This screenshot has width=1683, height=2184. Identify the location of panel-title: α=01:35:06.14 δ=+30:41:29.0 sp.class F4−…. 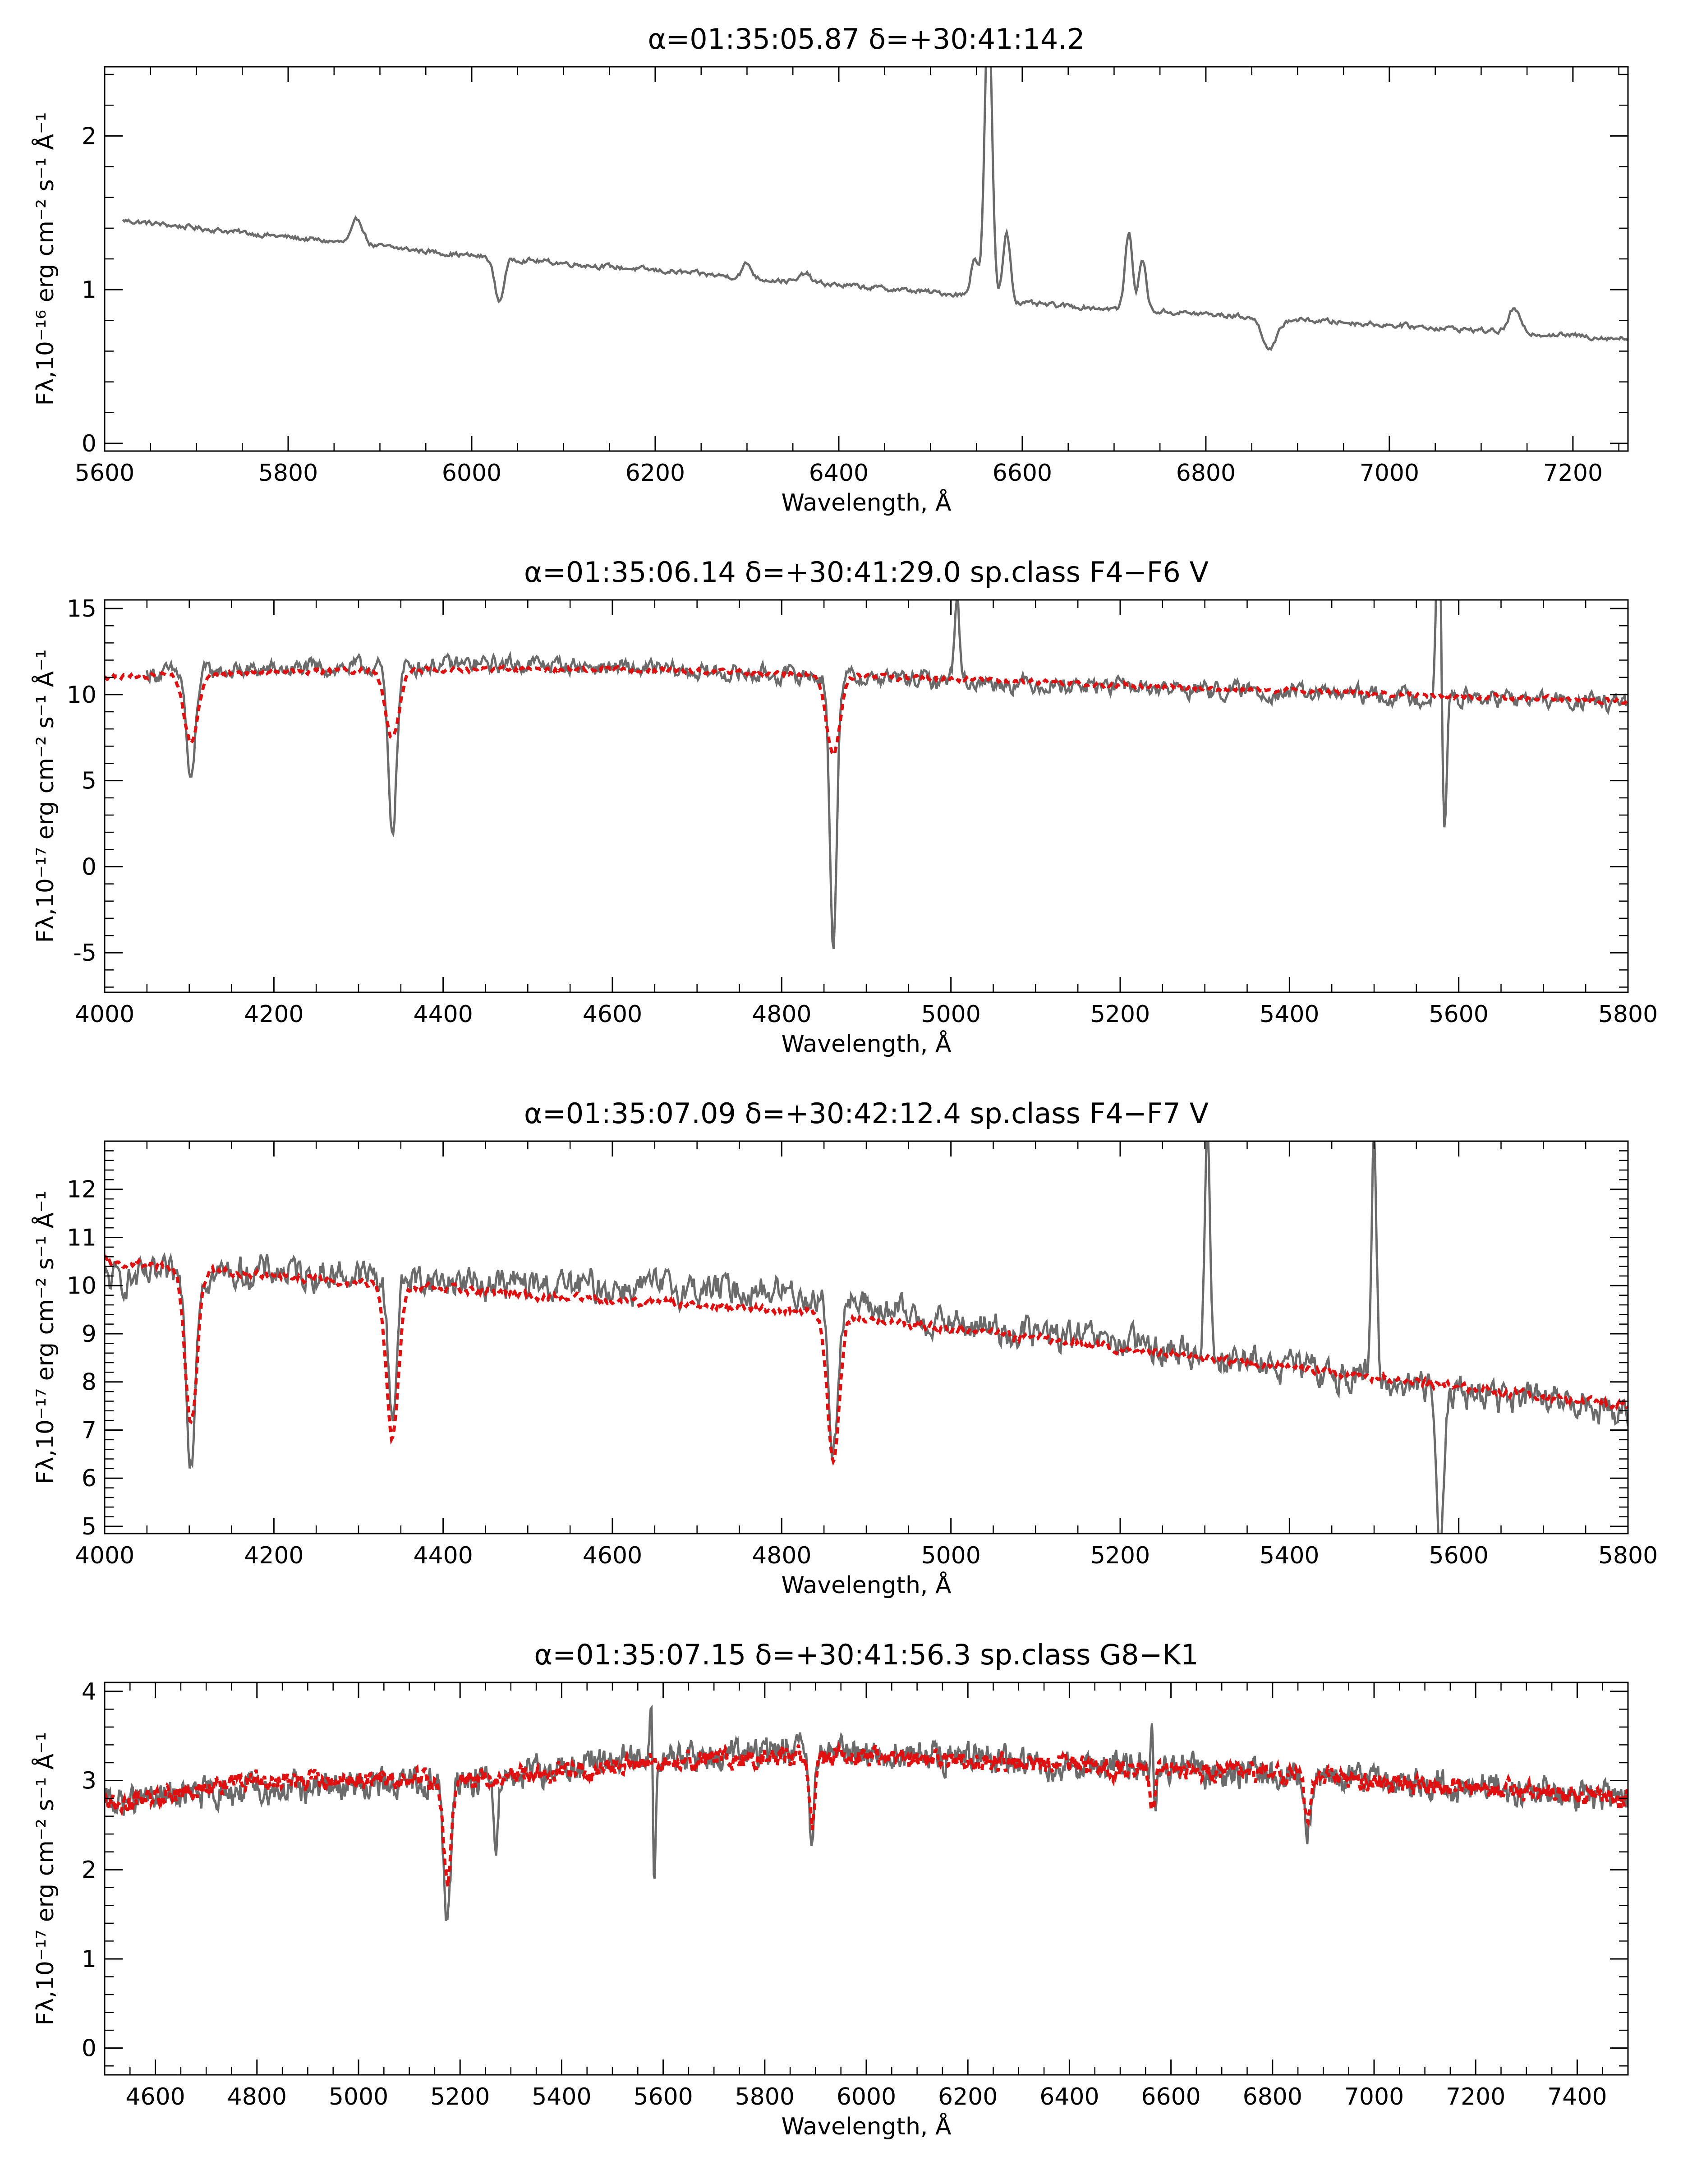
(866, 572).